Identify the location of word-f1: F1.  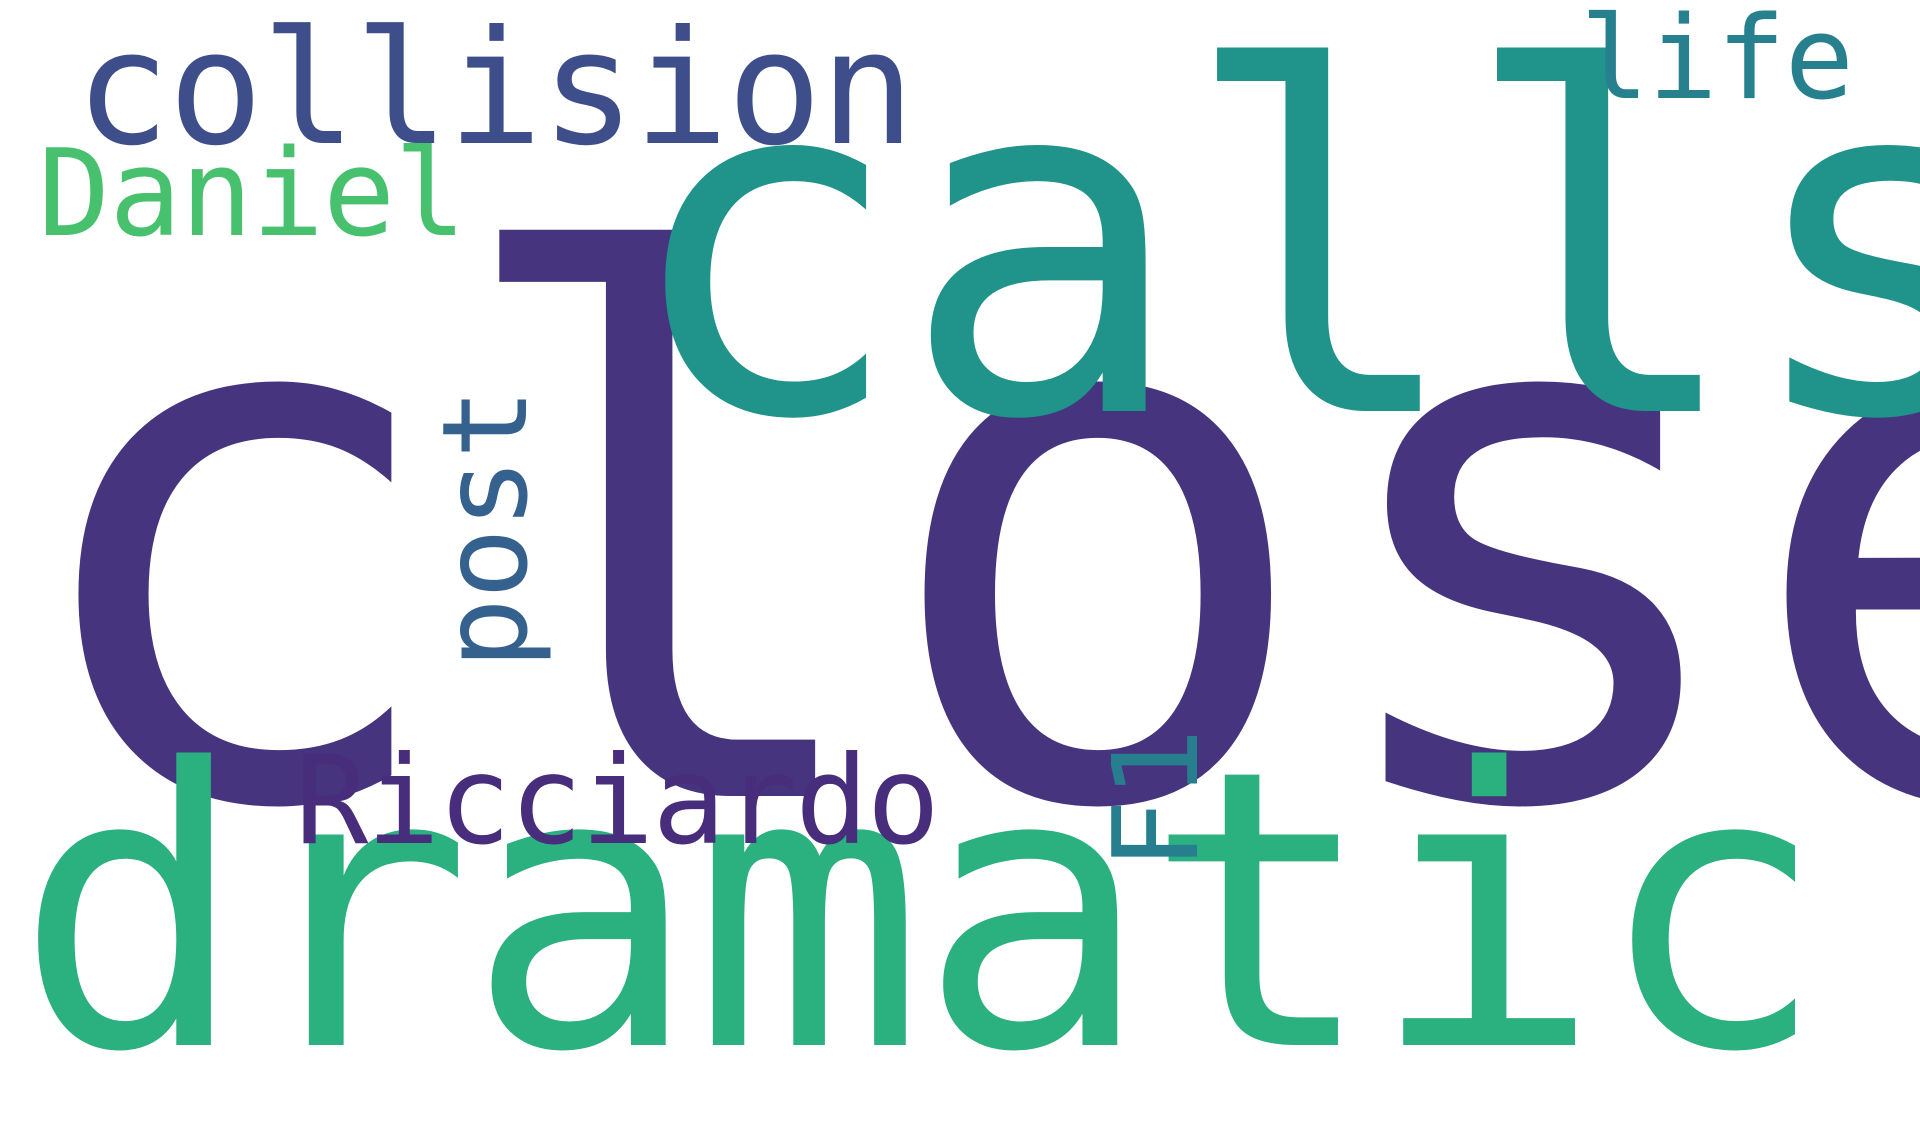
(1156, 799).